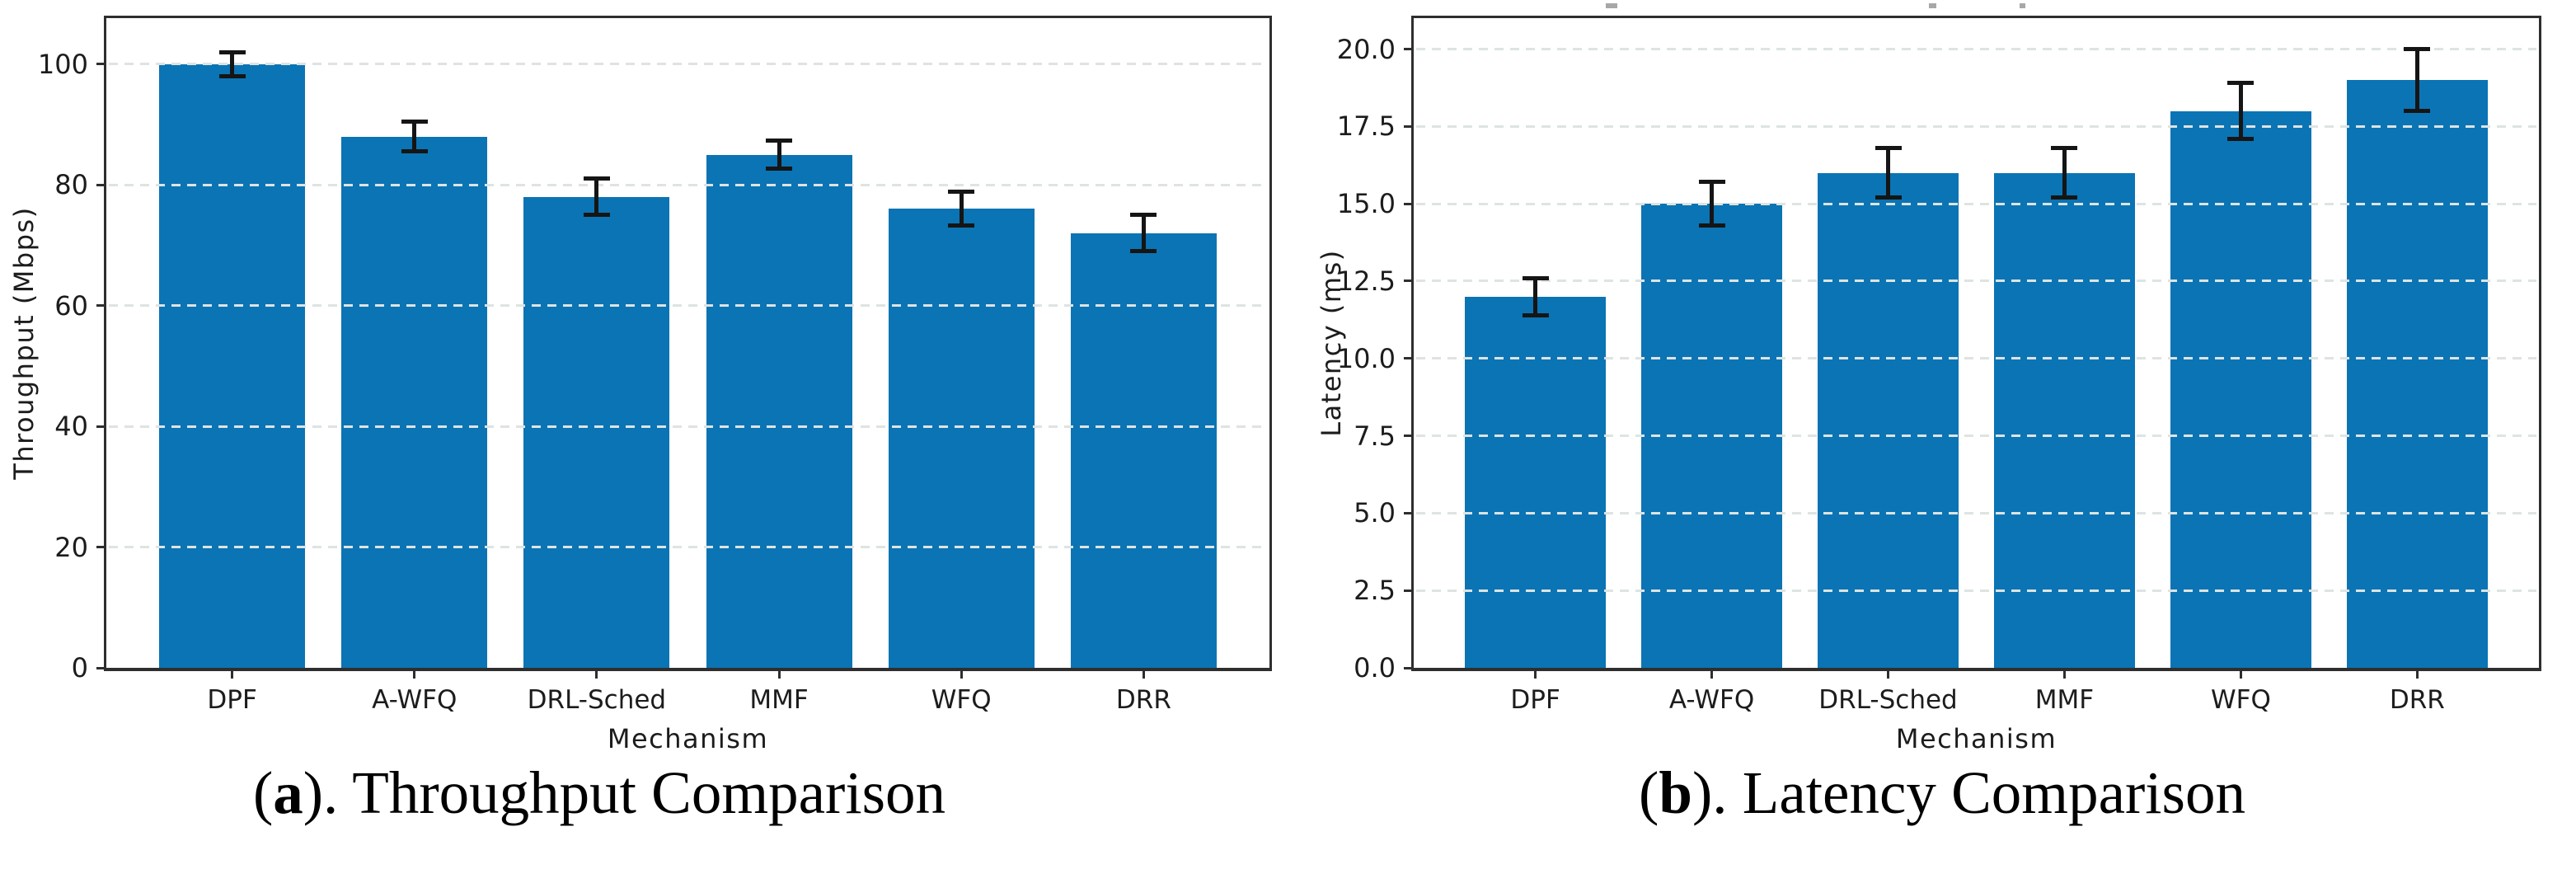  What do you see at coordinates (1535, 700) in the screenshot?
I see `x-tick-label-dpf: DPF` at bounding box center [1535, 700].